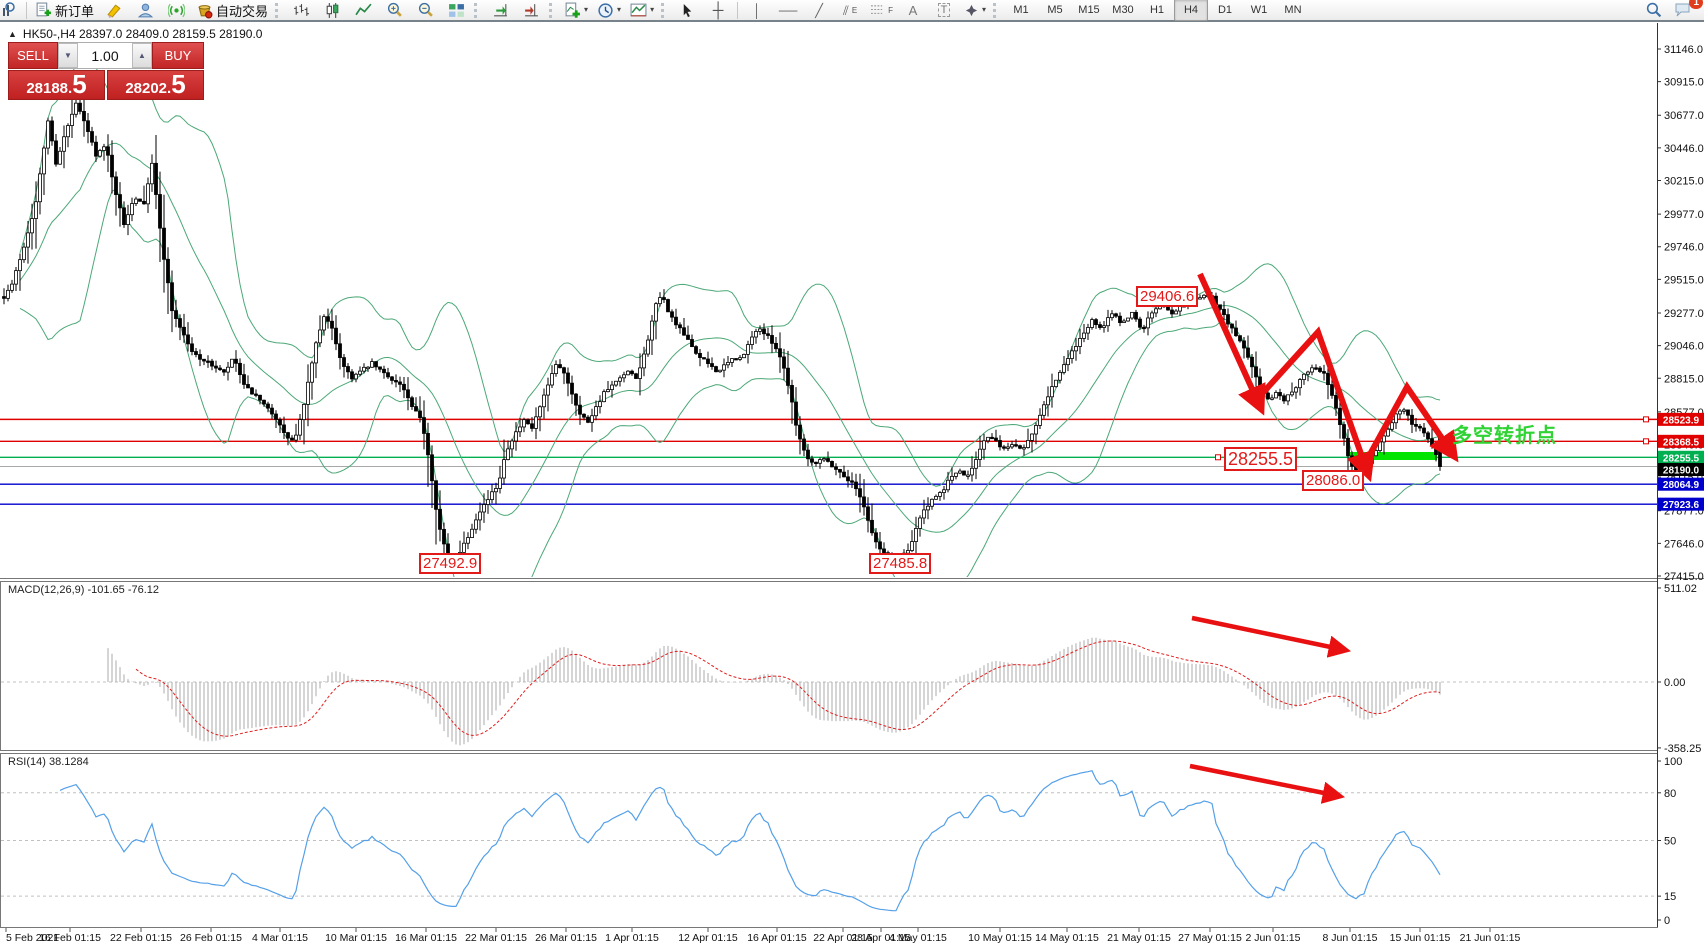 This screenshot has height=947, width=1704. Describe the element at coordinates (1021, 10) in the screenshot. I see `timeframe-M1: M1` at that location.